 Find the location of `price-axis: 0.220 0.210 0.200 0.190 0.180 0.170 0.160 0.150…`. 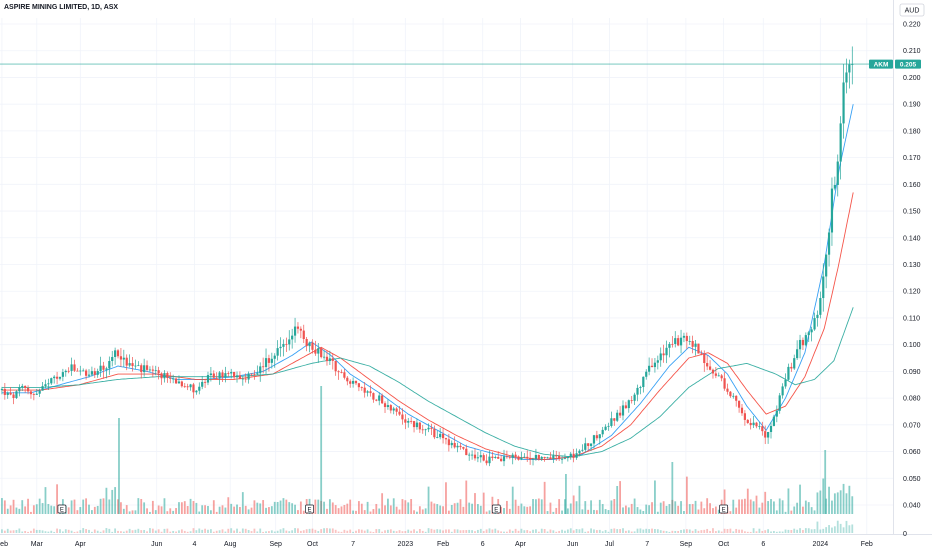

price-axis: 0.220 0.210 0.200 0.190 0.180 0.170 0.160 0.150… is located at coordinates (912, 280).